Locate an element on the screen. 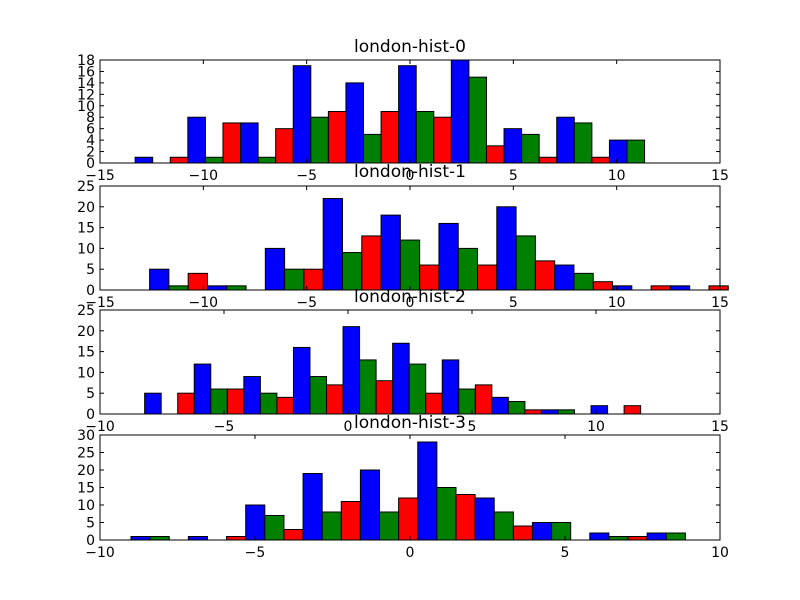 The image size is (800, 600). y-tick-label: 30 is located at coordinates (86, 436).